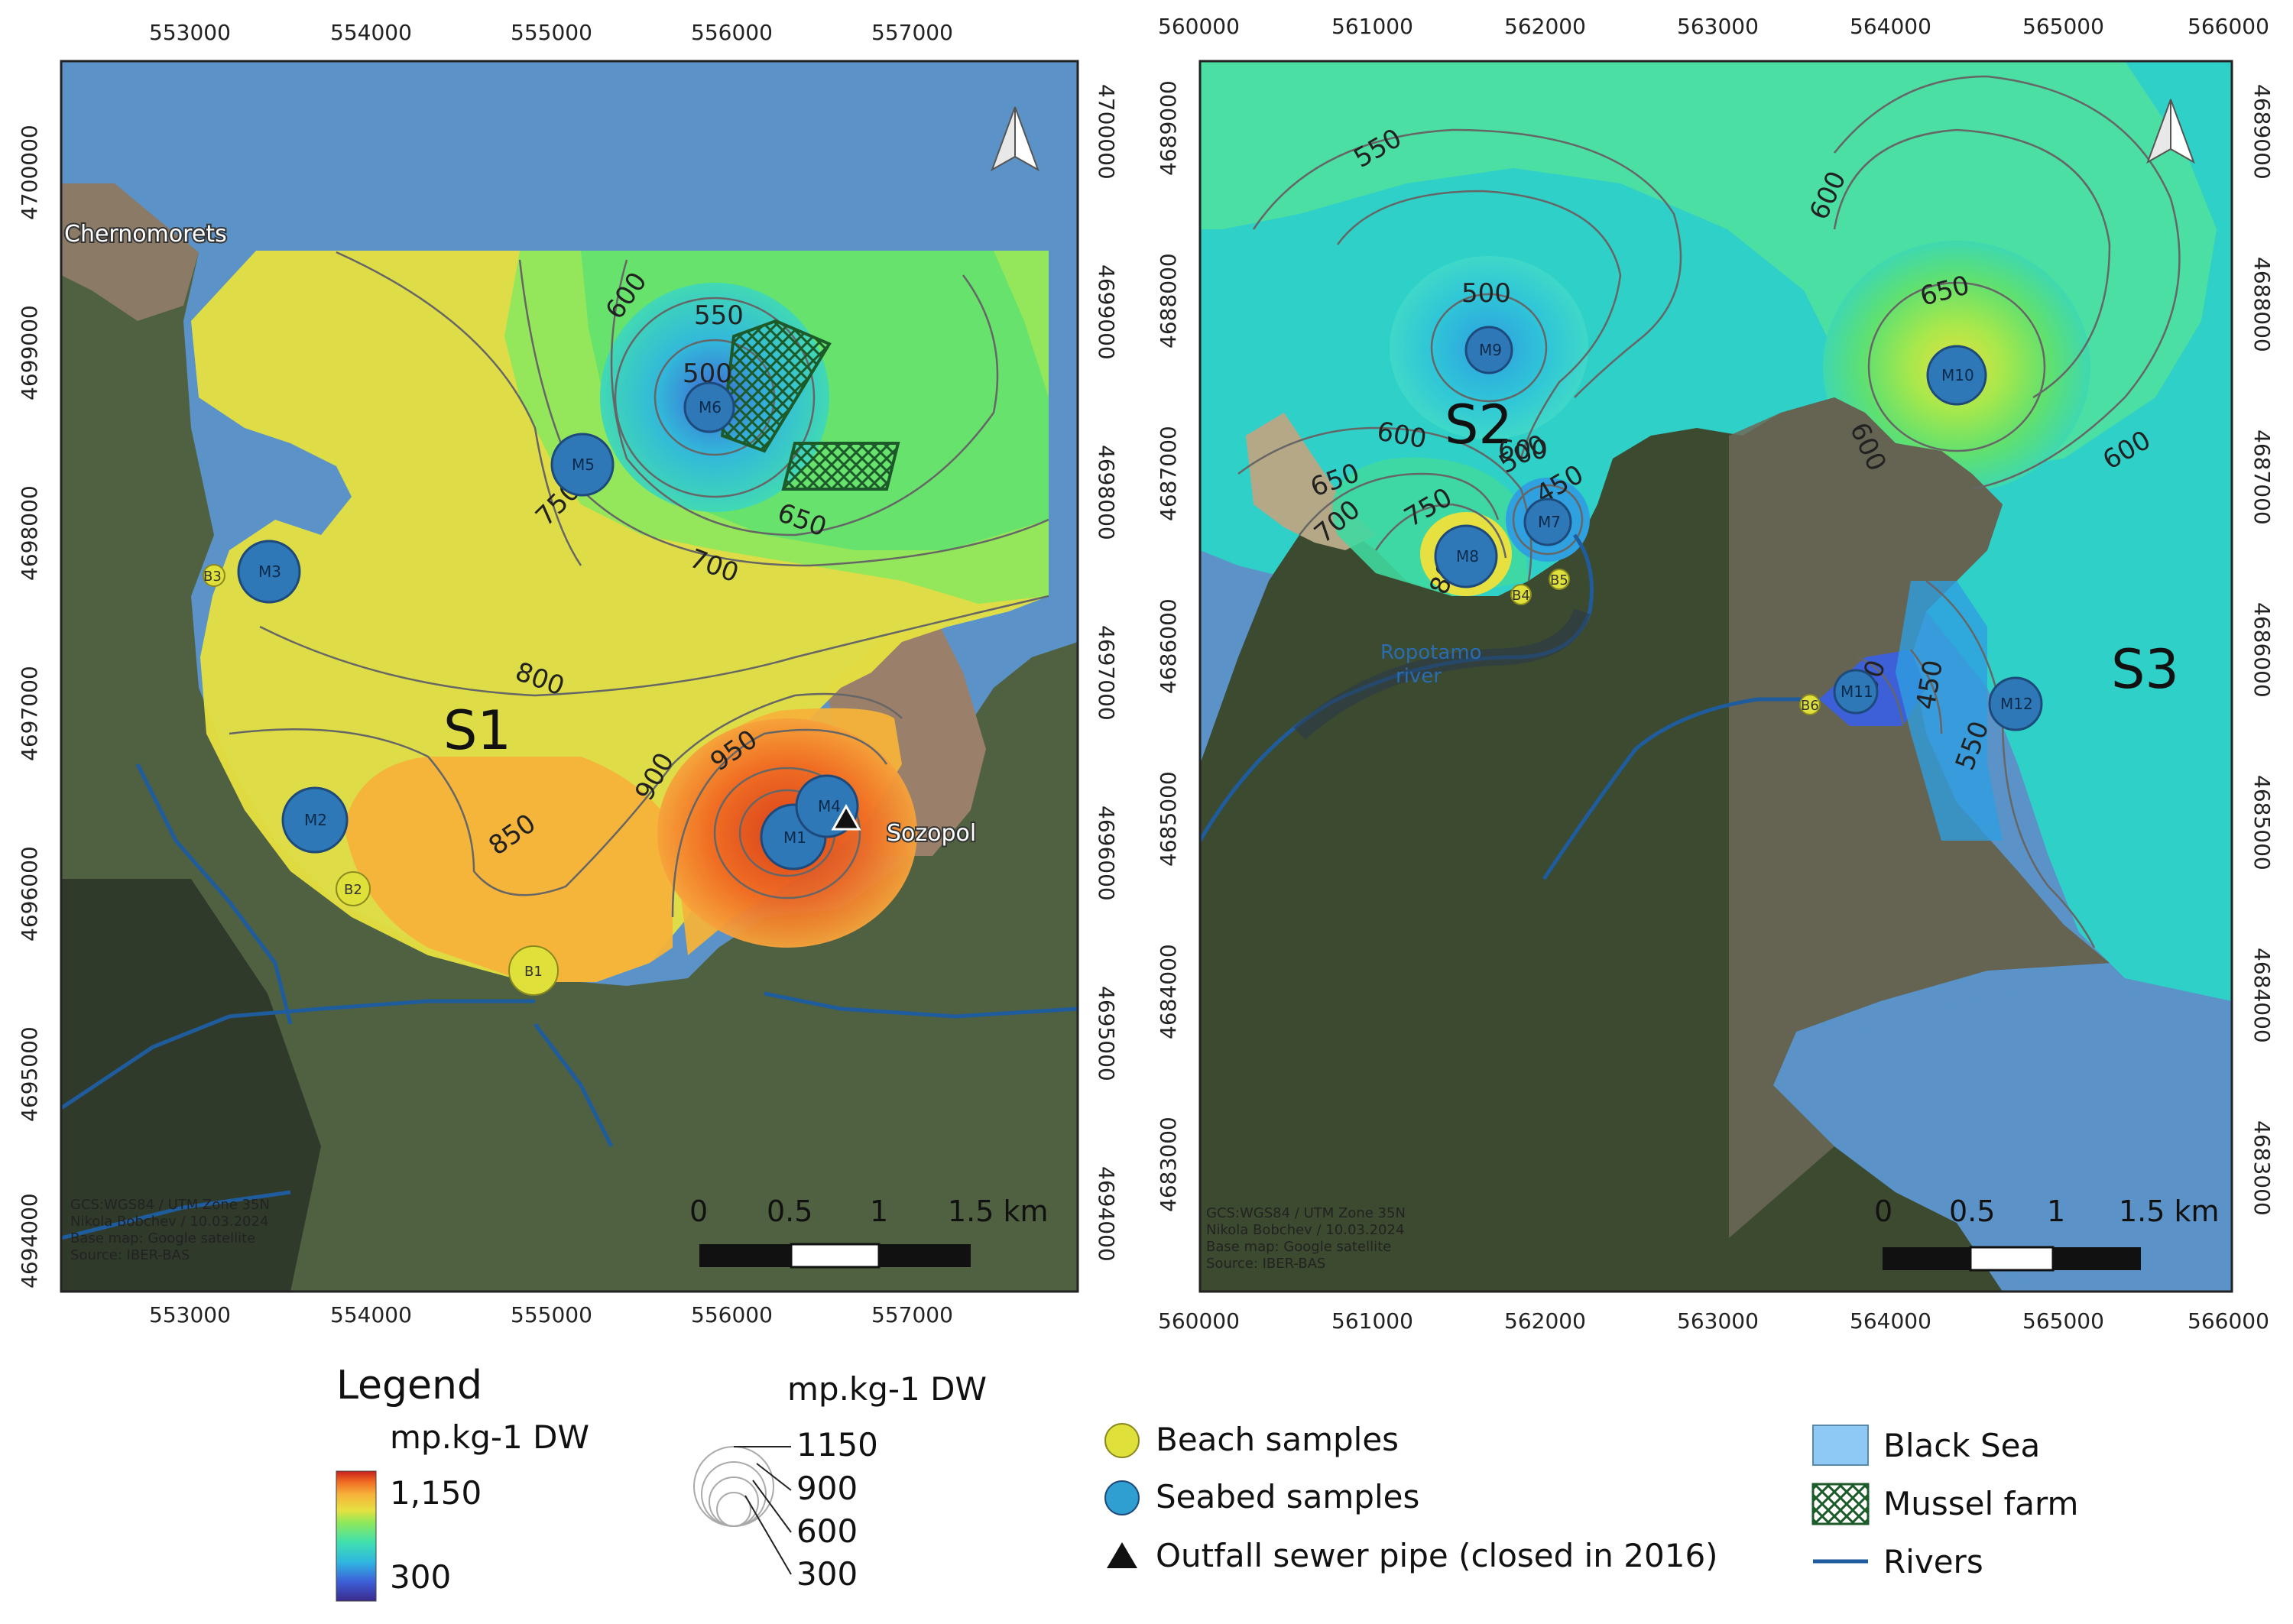 This screenshot has width=2293, height=1624. I want to click on svg-text: B2, so click(353, 890).